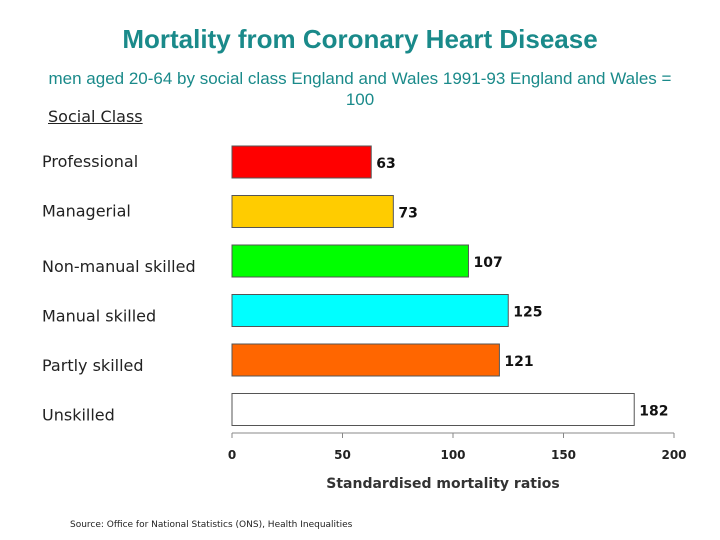 The width and height of the screenshot is (720, 540). What do you see at coordinates (86, 211) in the screenshot?
I see `category-label-managerial: Managerial` at bounding box center [86, 211].